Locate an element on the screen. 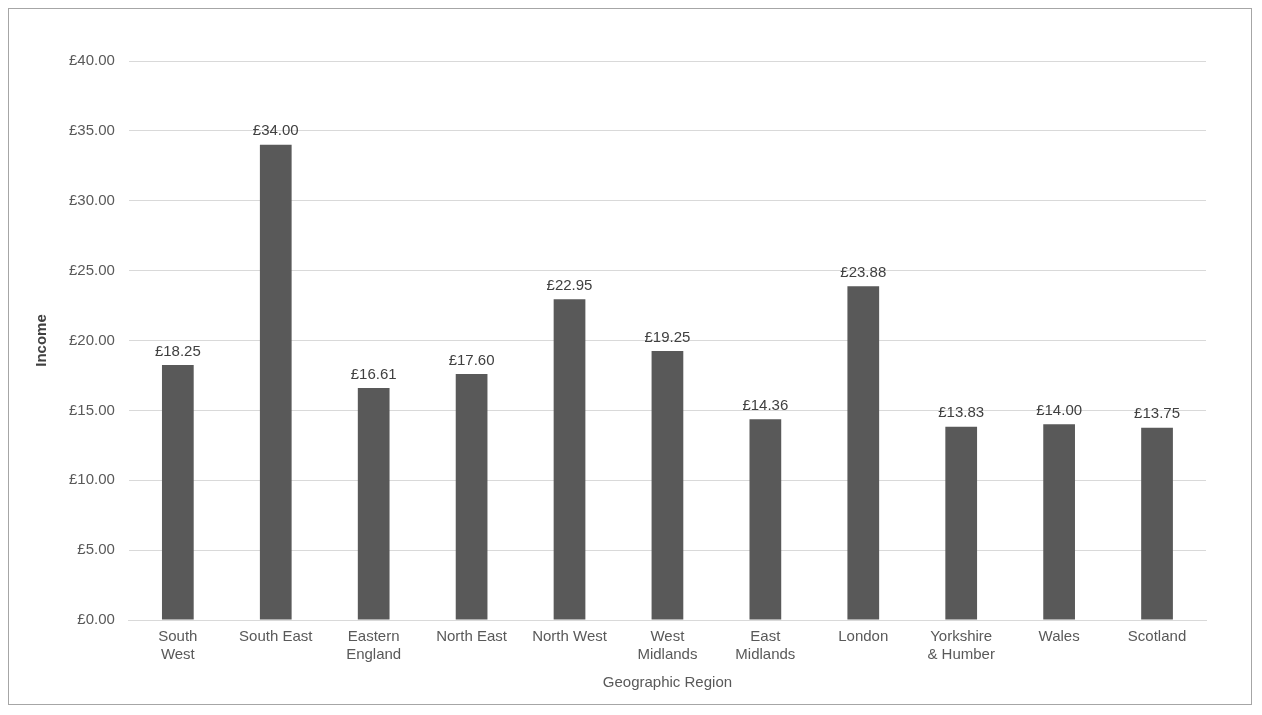 Image resolution: width=1262 pixels, height=715 pixels. x-tick-label: South West is located at coordinates (178, 645).